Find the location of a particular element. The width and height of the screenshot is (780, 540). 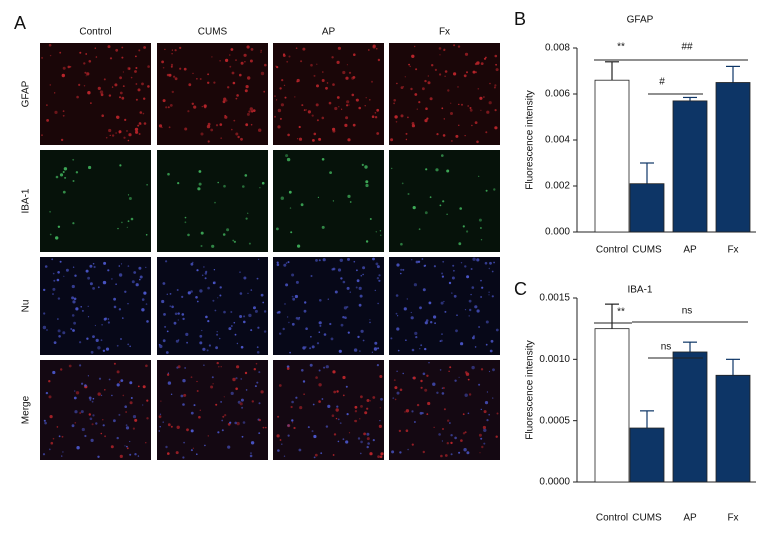

x-tick-label: Control is located at coordinates (612, 250).